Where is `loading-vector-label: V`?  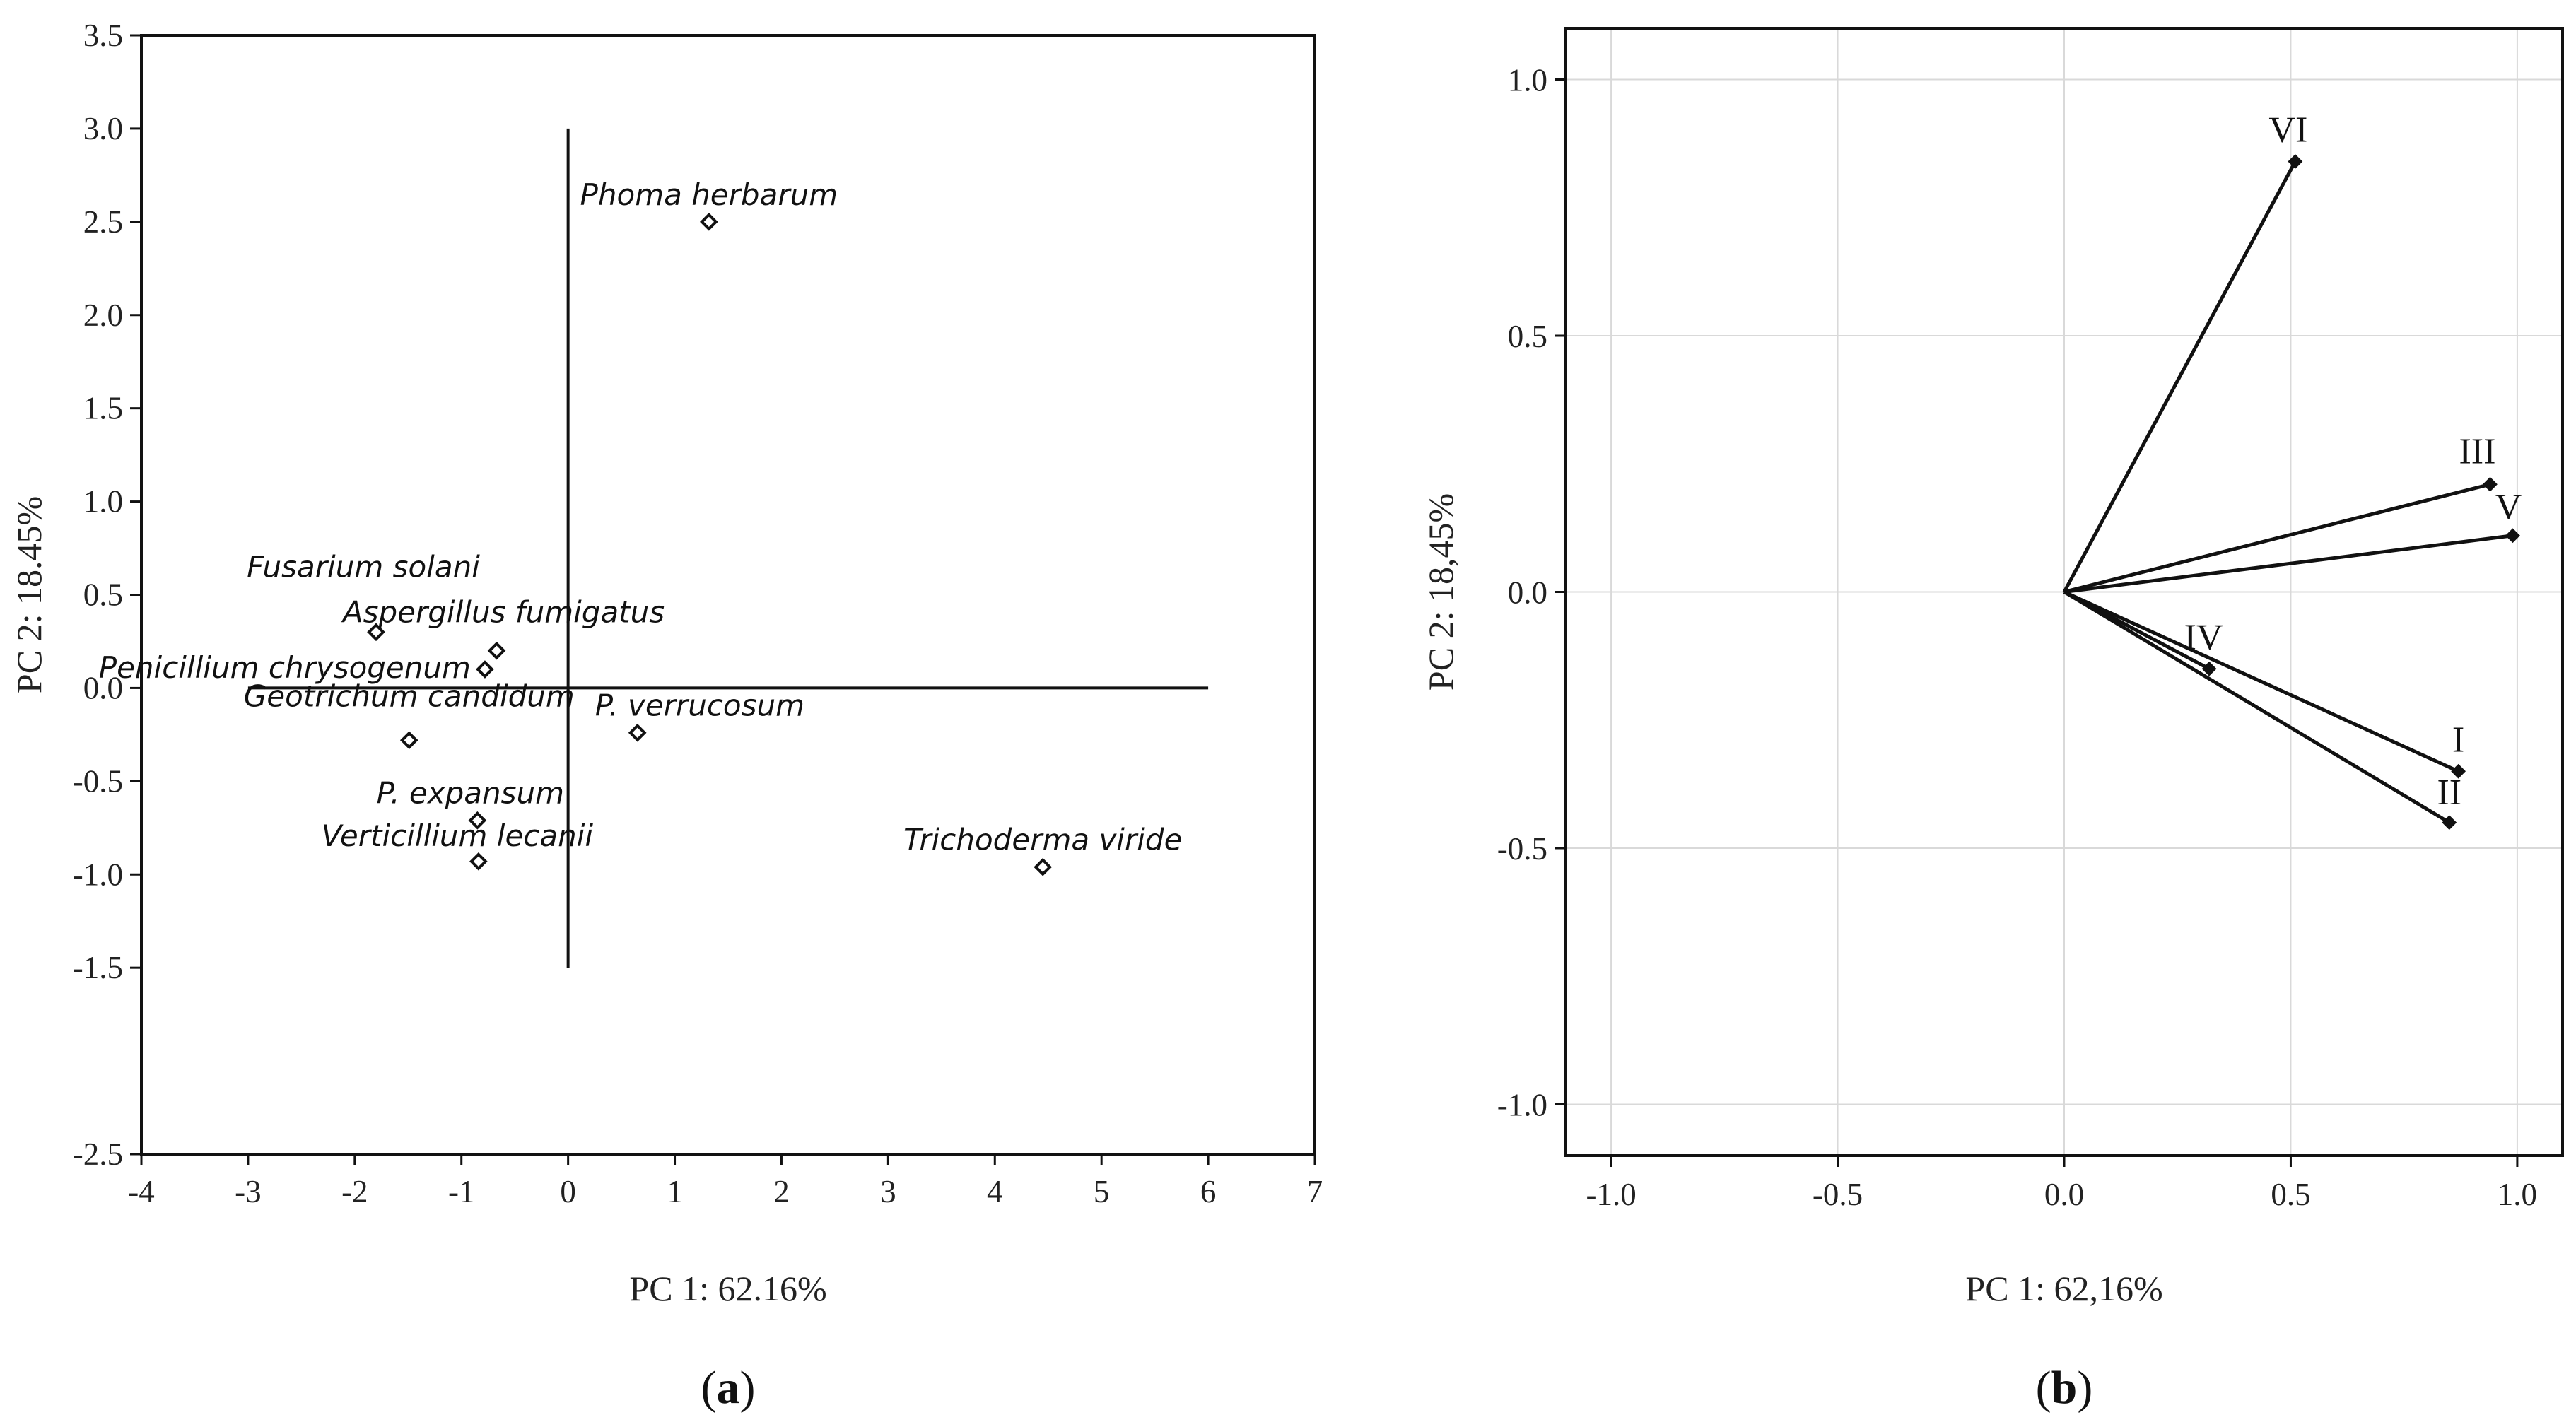
loading-vector-label: V is located at coordinates (2508, 507).